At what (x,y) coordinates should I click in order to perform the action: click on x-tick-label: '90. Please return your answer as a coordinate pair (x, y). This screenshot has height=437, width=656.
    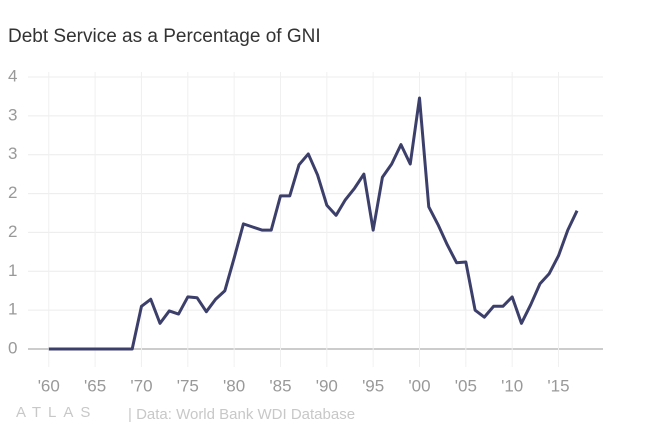
    Looking at the image, I should click on (327, 385).